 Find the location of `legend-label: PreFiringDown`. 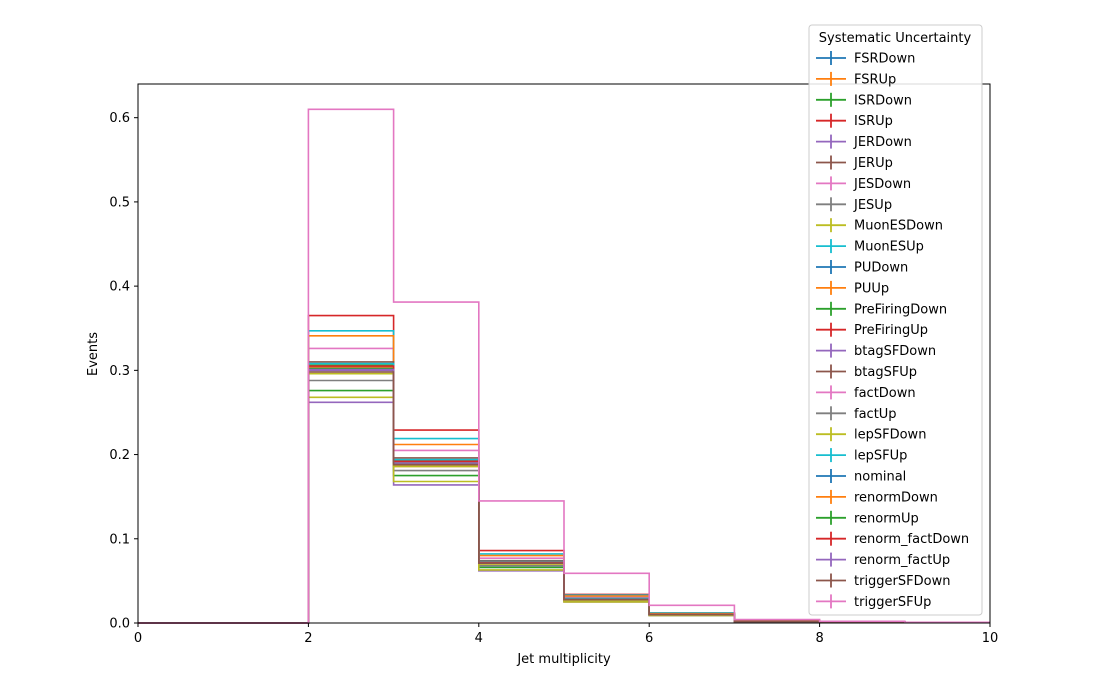

legend-label: PreFiringDown is located at coordinates (900, 309).